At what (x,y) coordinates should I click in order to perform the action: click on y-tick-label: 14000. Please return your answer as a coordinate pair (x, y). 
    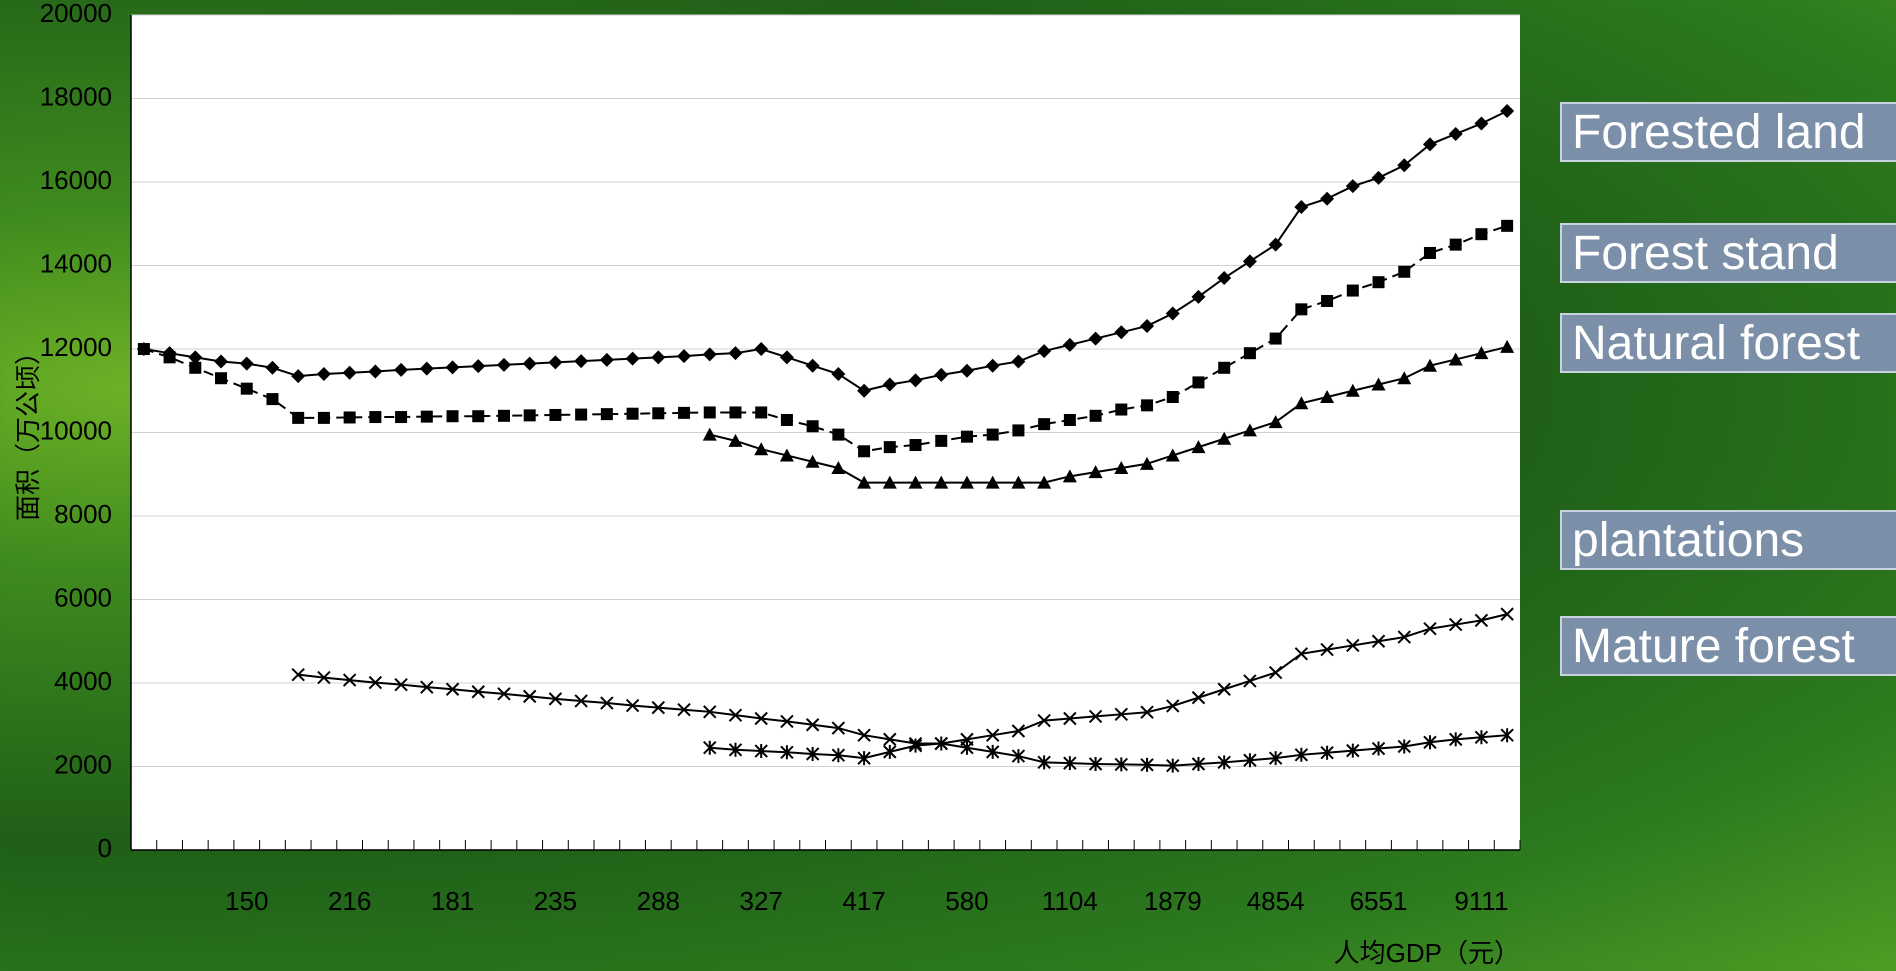
    Looking at the image, I should click on (76, 263).